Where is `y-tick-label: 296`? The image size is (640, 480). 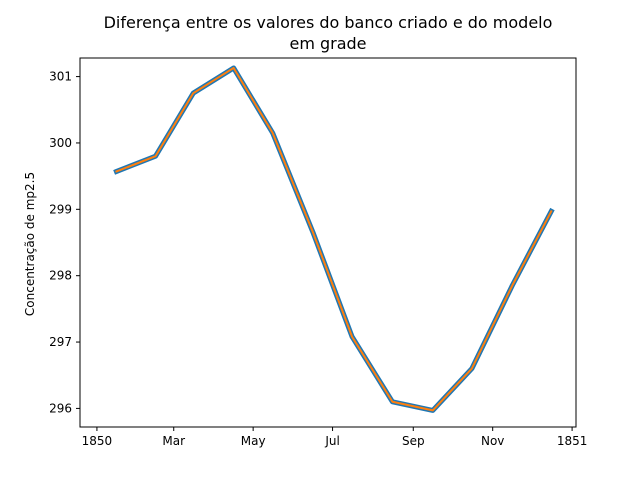 y-tick-label: 296 is located at coordinates (60, 408).